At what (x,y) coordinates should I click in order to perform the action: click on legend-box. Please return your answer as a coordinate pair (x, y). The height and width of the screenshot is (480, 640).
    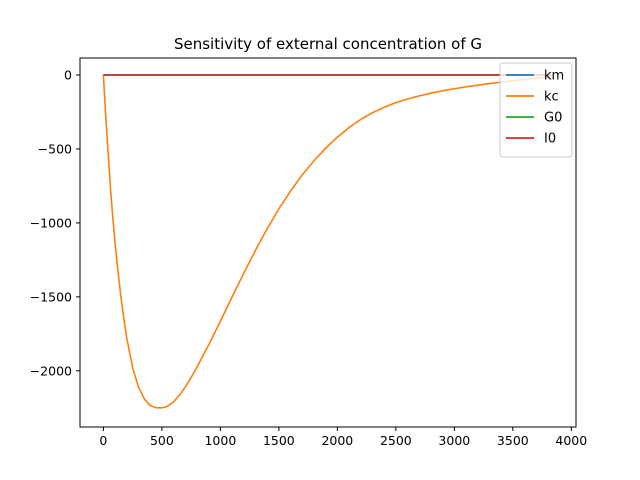
    Looking at the image, I should click on (536, 110).